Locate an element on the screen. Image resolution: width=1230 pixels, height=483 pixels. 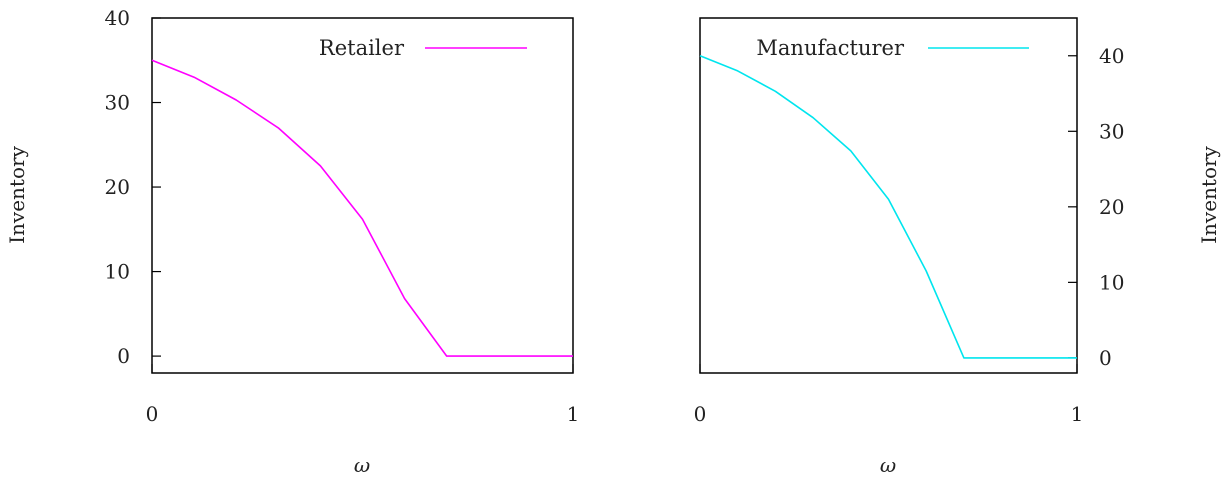
legend-label: Retailer is located at coordinates (362, 48).